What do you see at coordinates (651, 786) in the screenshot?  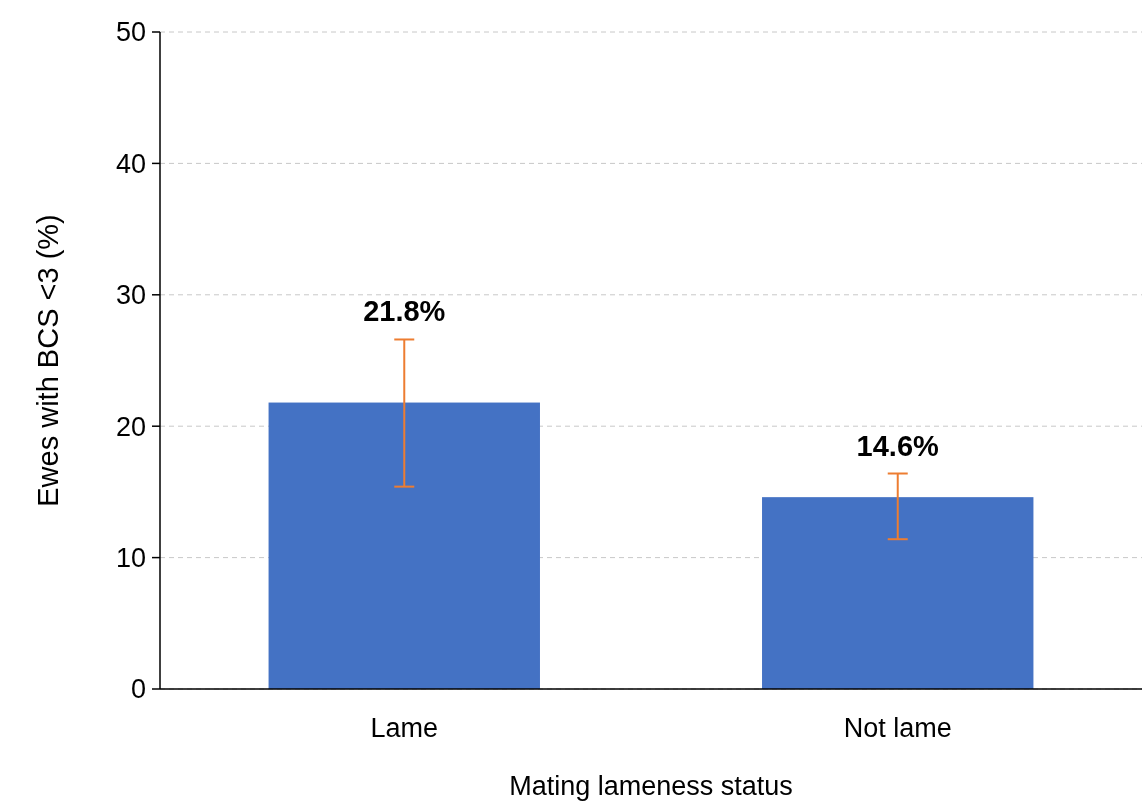 I see `x-axis-title: Mating lameness status` at bounding box center [651, 786].